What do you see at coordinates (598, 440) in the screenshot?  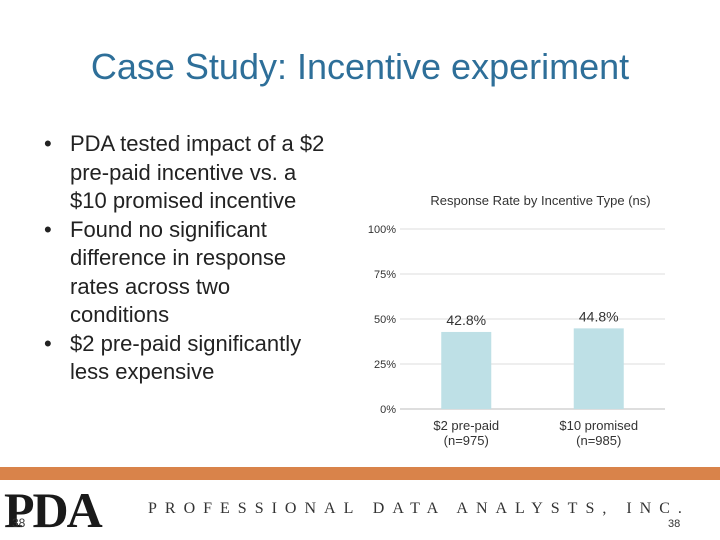 I see `x-tick-label: (n=985)` at bounding box center [598, 440].